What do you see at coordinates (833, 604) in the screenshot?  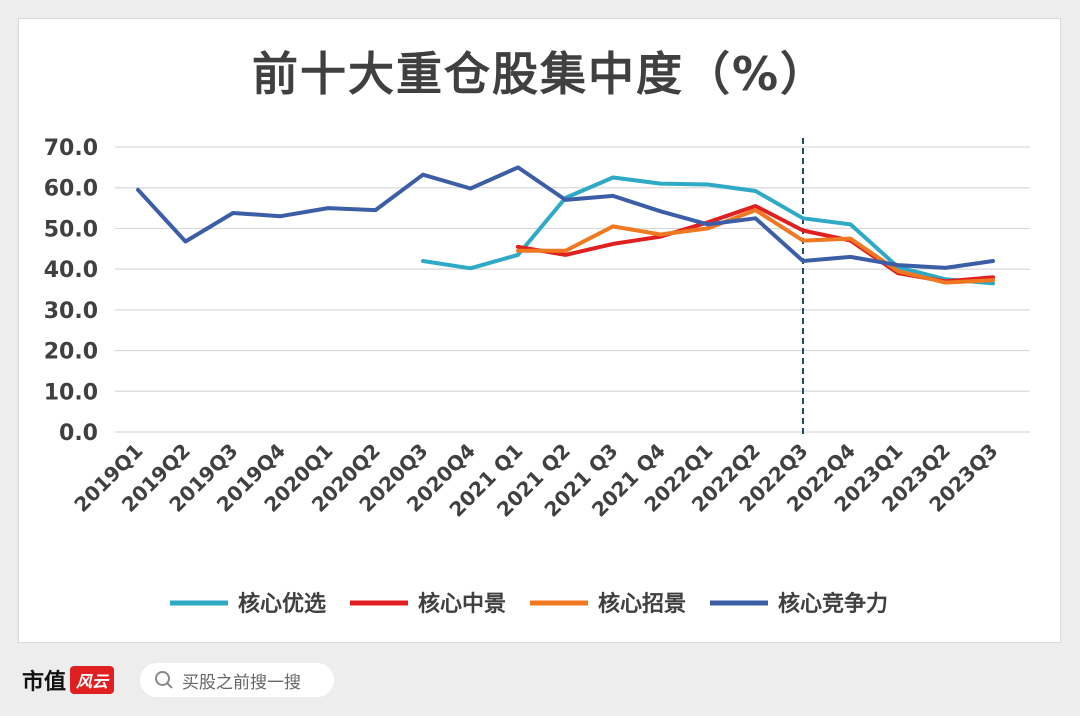 I see `legend-label: 核心竞争力` at bounding box center [833, 604].